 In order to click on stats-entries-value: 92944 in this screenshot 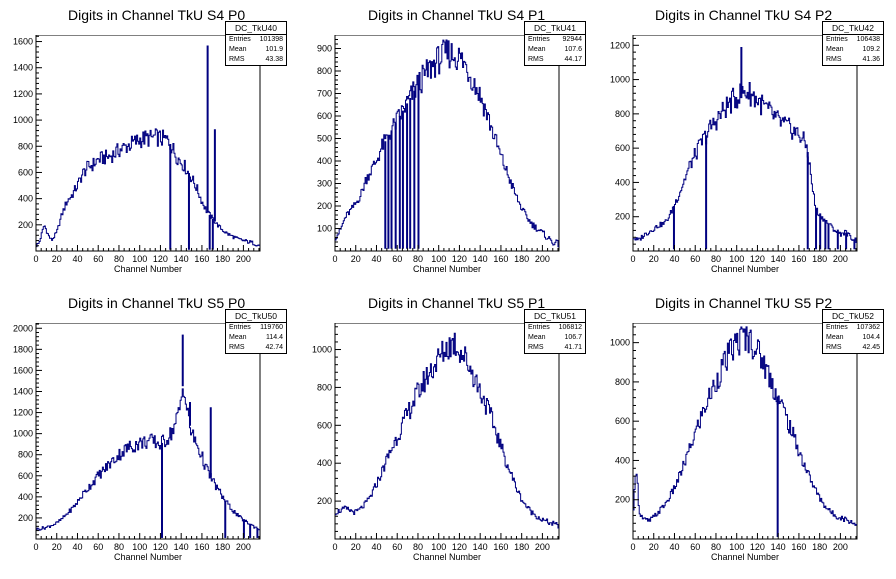, I will do `click(572, 39)`.